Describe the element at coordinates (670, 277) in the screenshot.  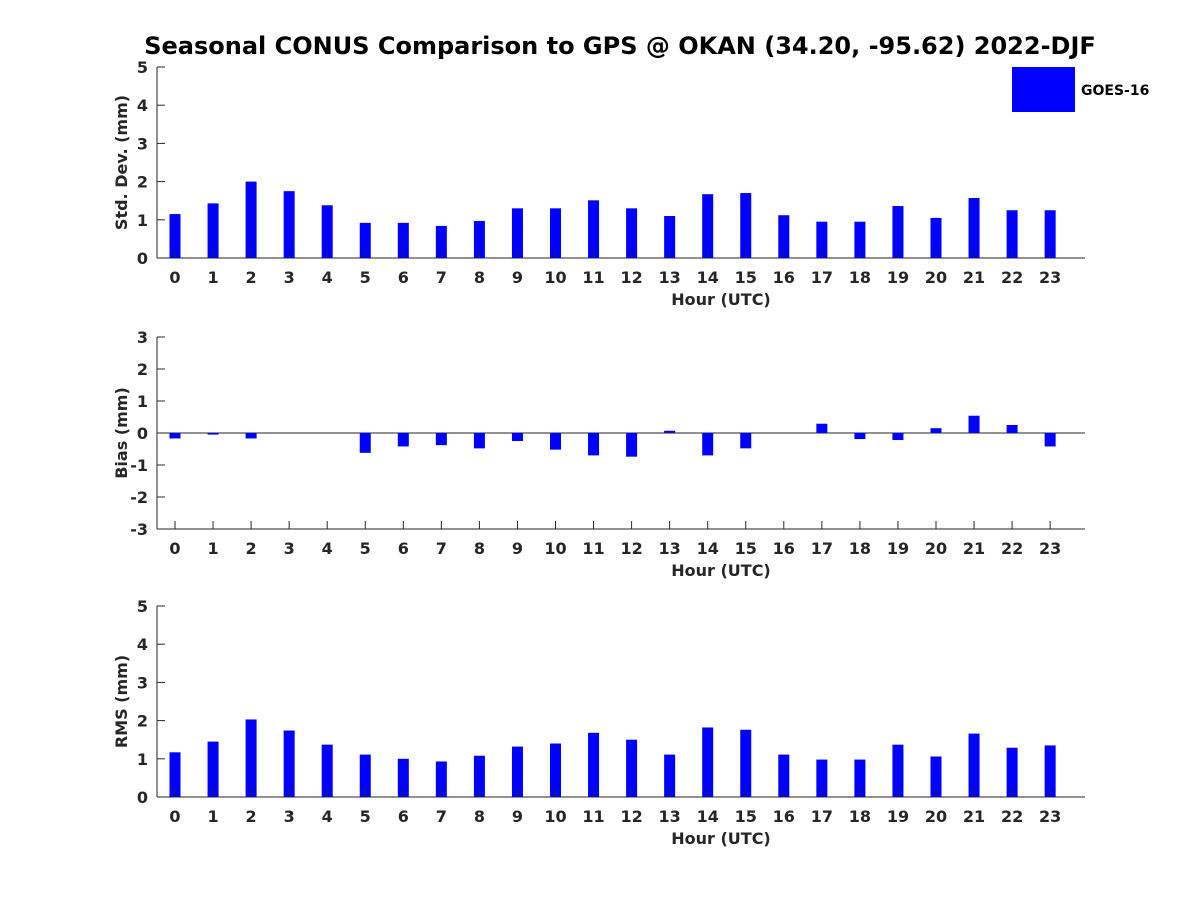
I see `std-dev-x-tick-label: 13` at that location.